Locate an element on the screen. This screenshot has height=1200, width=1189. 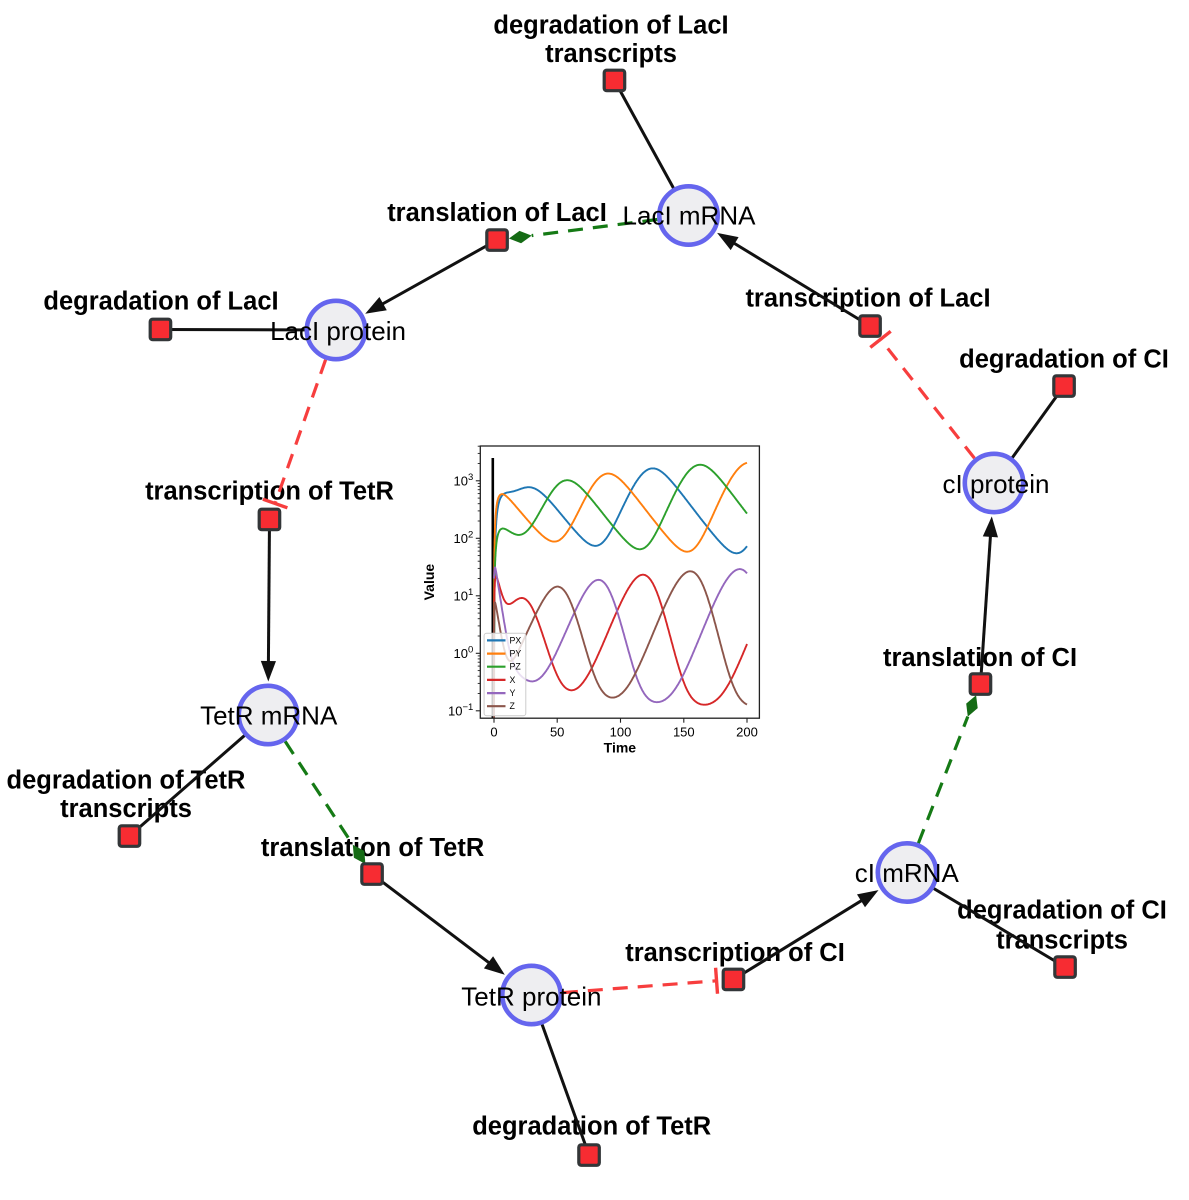
svg-text: PY is located at coordinates (516, 654).